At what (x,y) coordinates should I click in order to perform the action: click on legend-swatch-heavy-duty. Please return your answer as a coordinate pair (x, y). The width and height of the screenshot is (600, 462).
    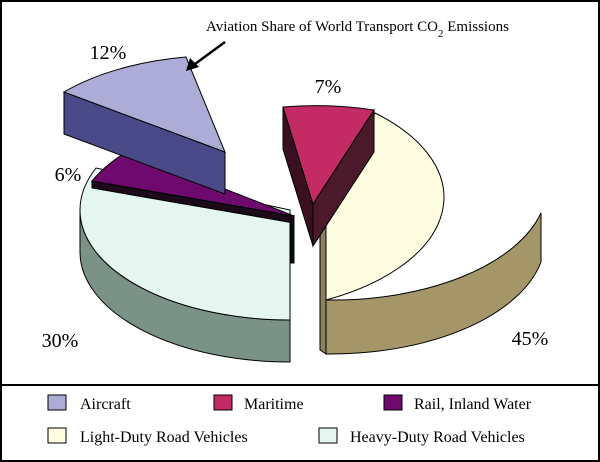
    Looking at the image, I should click on (328, 435).